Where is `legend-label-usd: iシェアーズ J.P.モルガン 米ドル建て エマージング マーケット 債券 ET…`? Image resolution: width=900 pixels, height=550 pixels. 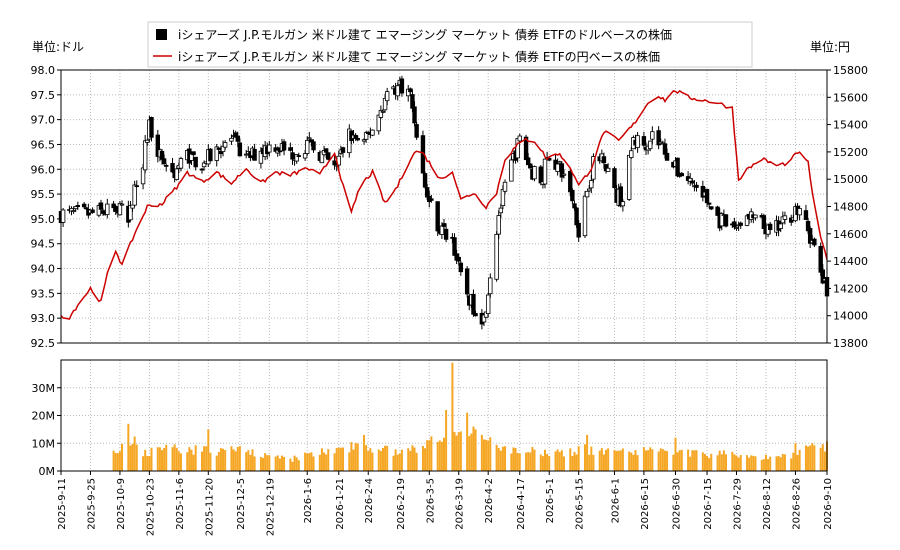
legend-label-usd: iシェアーズ J.P.モルガン 米ドル建て エマージング マーケット 債券 ET… is located at coordinates (425, 34).